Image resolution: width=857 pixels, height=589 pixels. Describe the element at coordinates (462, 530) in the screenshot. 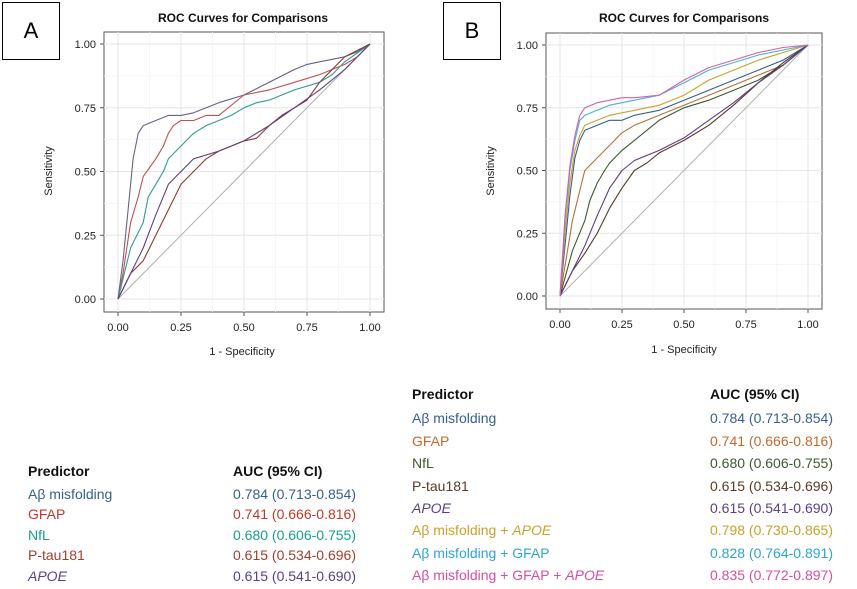

I see `predictor-name-text: Aβ misfolding +` at that location.